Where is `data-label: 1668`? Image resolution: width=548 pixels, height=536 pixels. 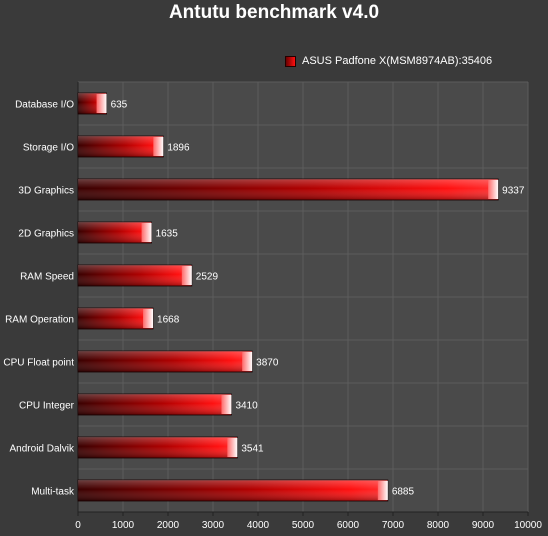
data-label: 1668 is located at coordinates (168, 320).